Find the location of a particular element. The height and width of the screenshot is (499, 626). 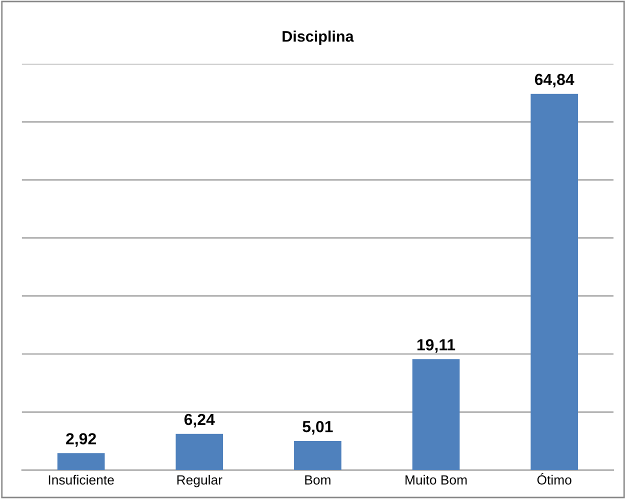

x-tick-label: Insuficiente is located at coordinates (81, 479).